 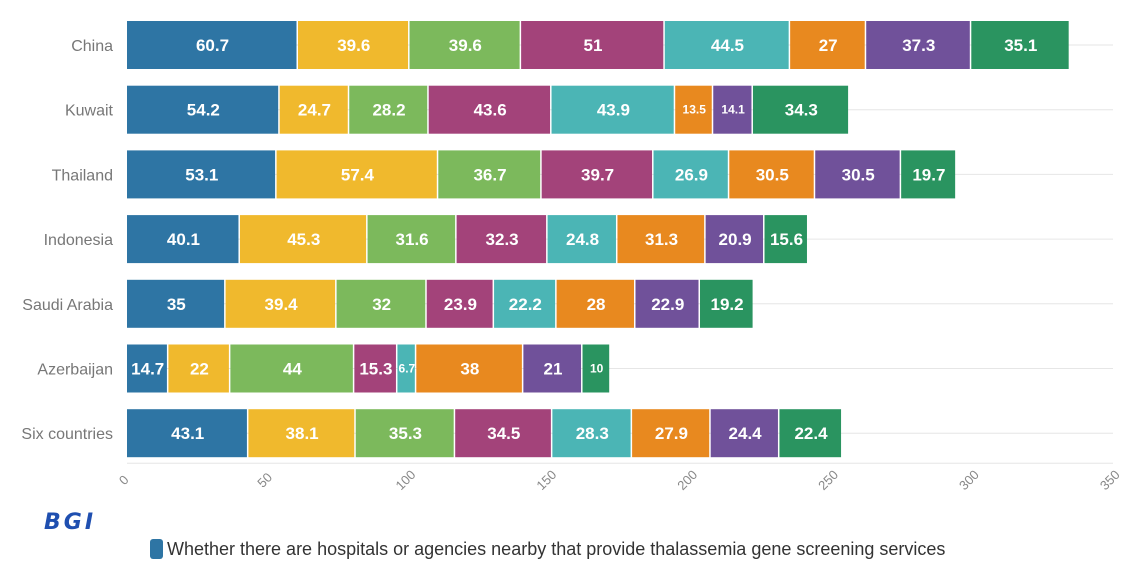 I want to click on data-label: 53.1, so click(x=201, y=174).